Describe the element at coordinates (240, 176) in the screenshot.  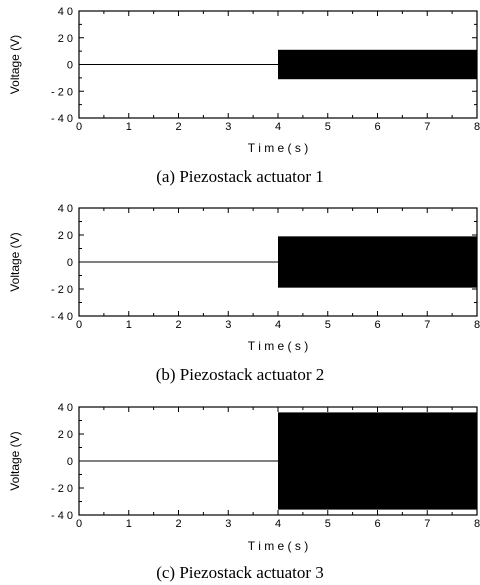
I see `panel-caption: (a) Piezostack actuator 1` at that location.